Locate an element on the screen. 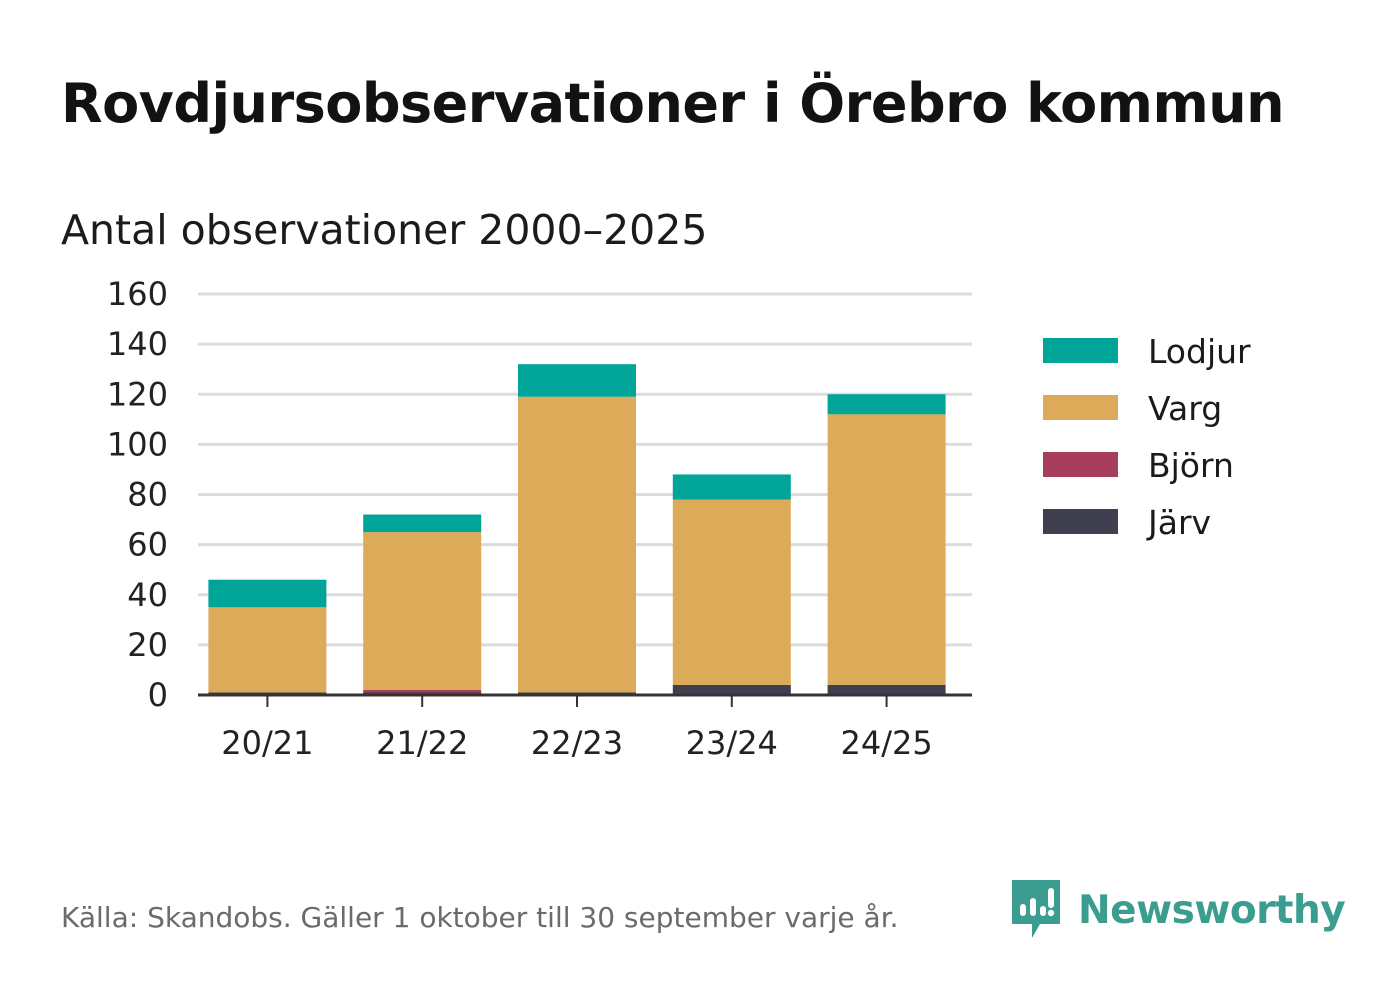 Image resolution: width=1382 pixels, height=999 pixels. bar-segment-bj-rn is located at coordinates (422, 691).